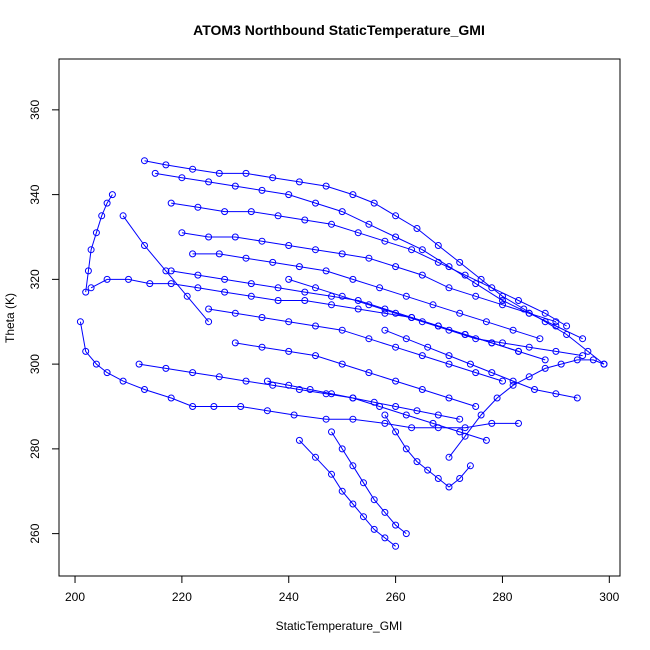 Image resolution: width=650 pixels, height=650 pixels. What do you see at coordinates (35, 194) in the screenshot?
I see `y-tick-label: 340` at bounding box center [35, 194].